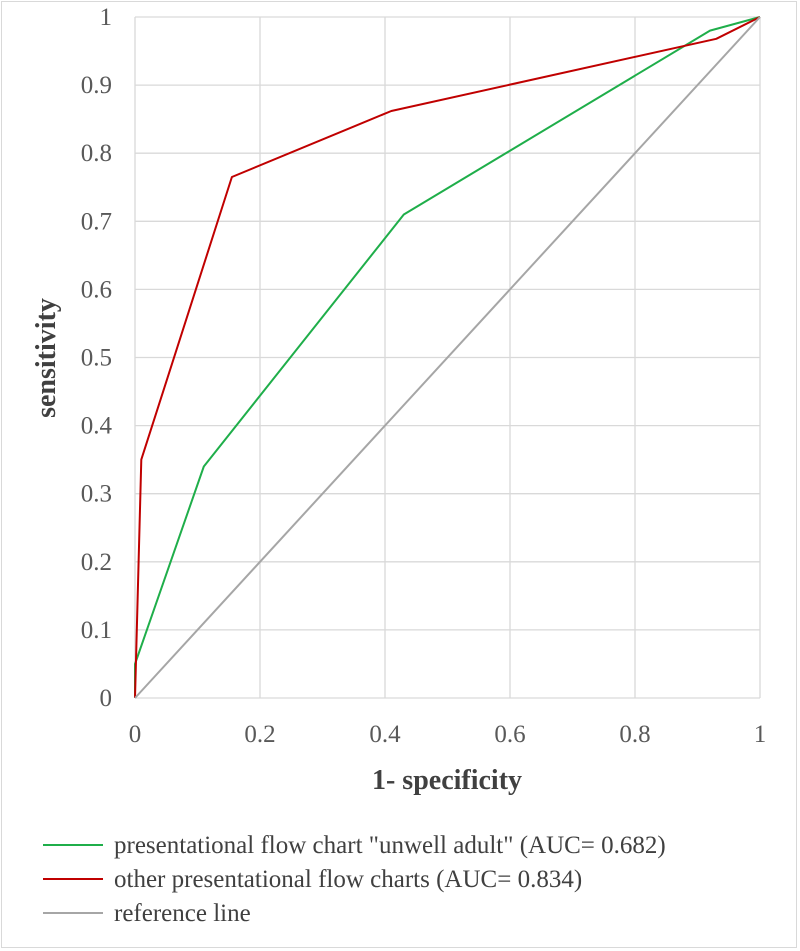 This screenshot has height=951, width=800. I want to click on y-tick-label: 0.2, so click(96, 562).